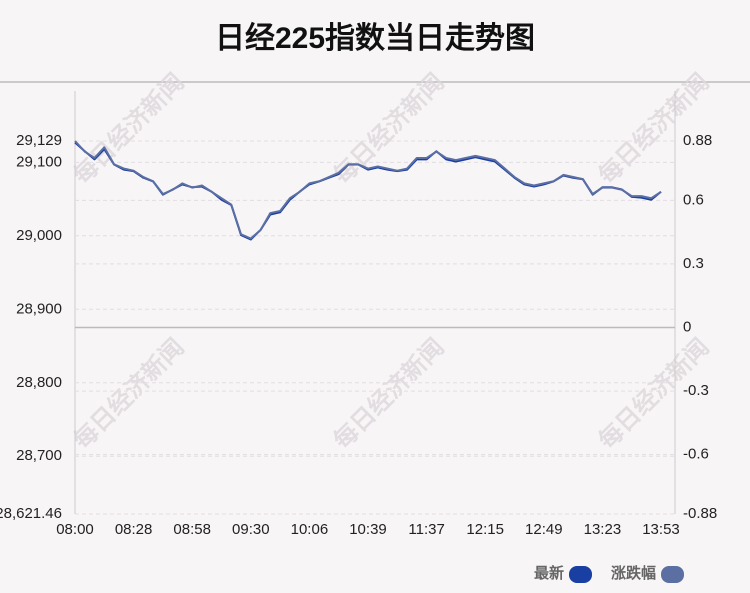 This screenshot has height=593, width=750. What do you see at coordinates (192, 529) in the screenshot?
I see `x-tick-label: 08:58` at bounding box center [192, 529].